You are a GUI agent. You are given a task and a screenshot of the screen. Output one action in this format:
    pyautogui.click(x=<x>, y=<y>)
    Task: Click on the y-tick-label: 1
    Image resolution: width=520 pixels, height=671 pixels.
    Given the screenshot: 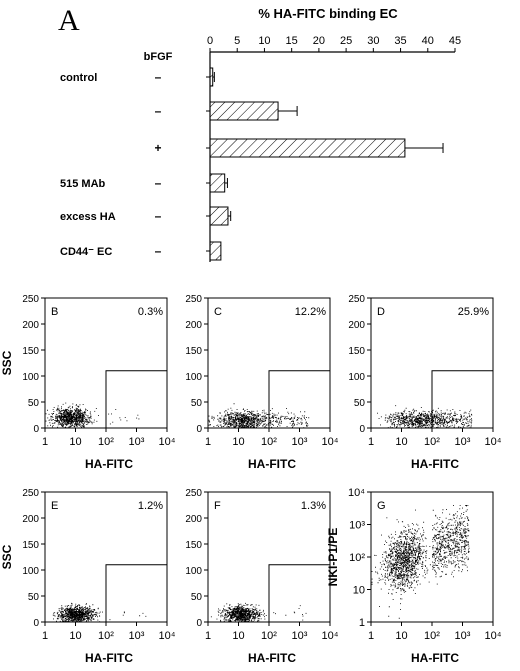 What is the action you would take?
    pyautogui.click(x=362, y=623)
    